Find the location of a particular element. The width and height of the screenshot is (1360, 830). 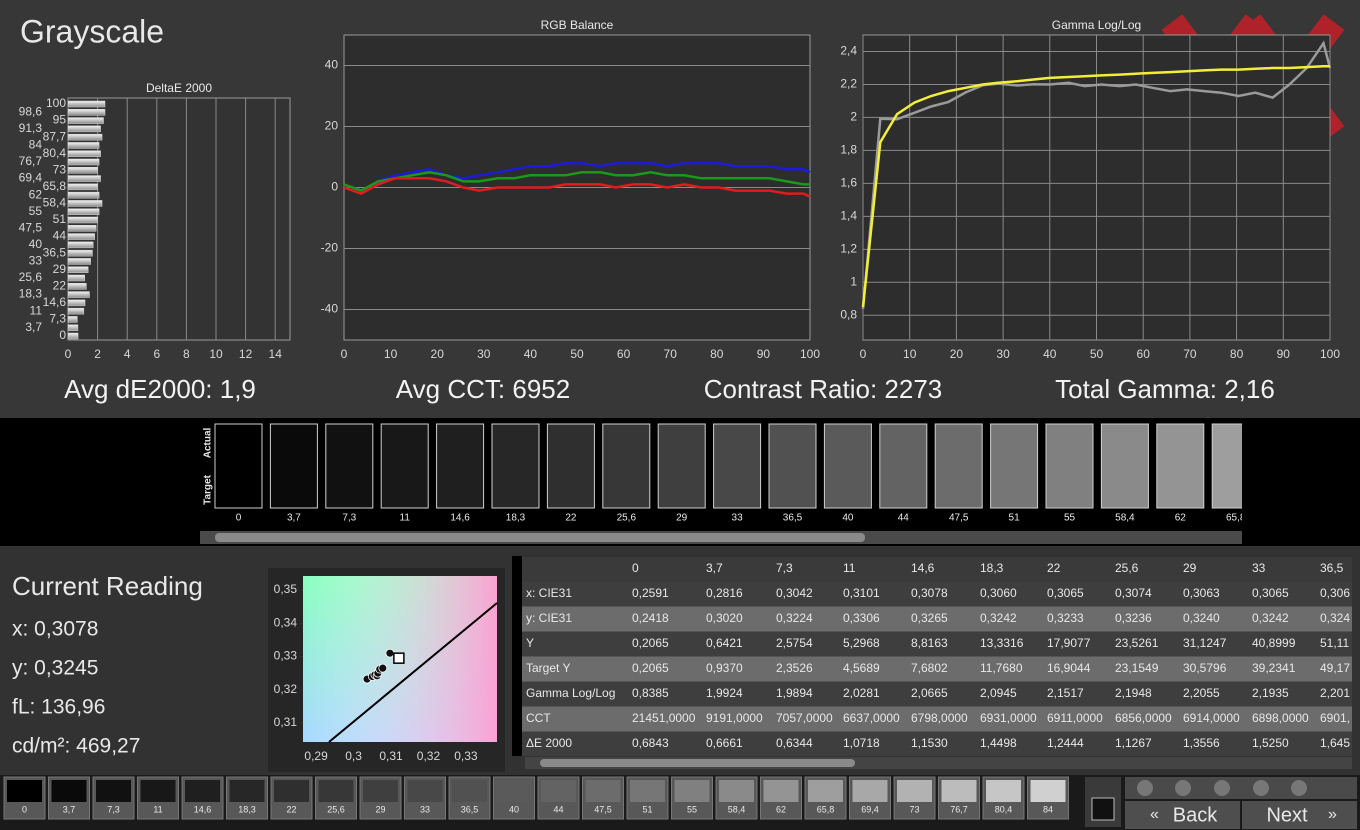

y-tick-label: 1,2 is located at coordinates (848, 248).